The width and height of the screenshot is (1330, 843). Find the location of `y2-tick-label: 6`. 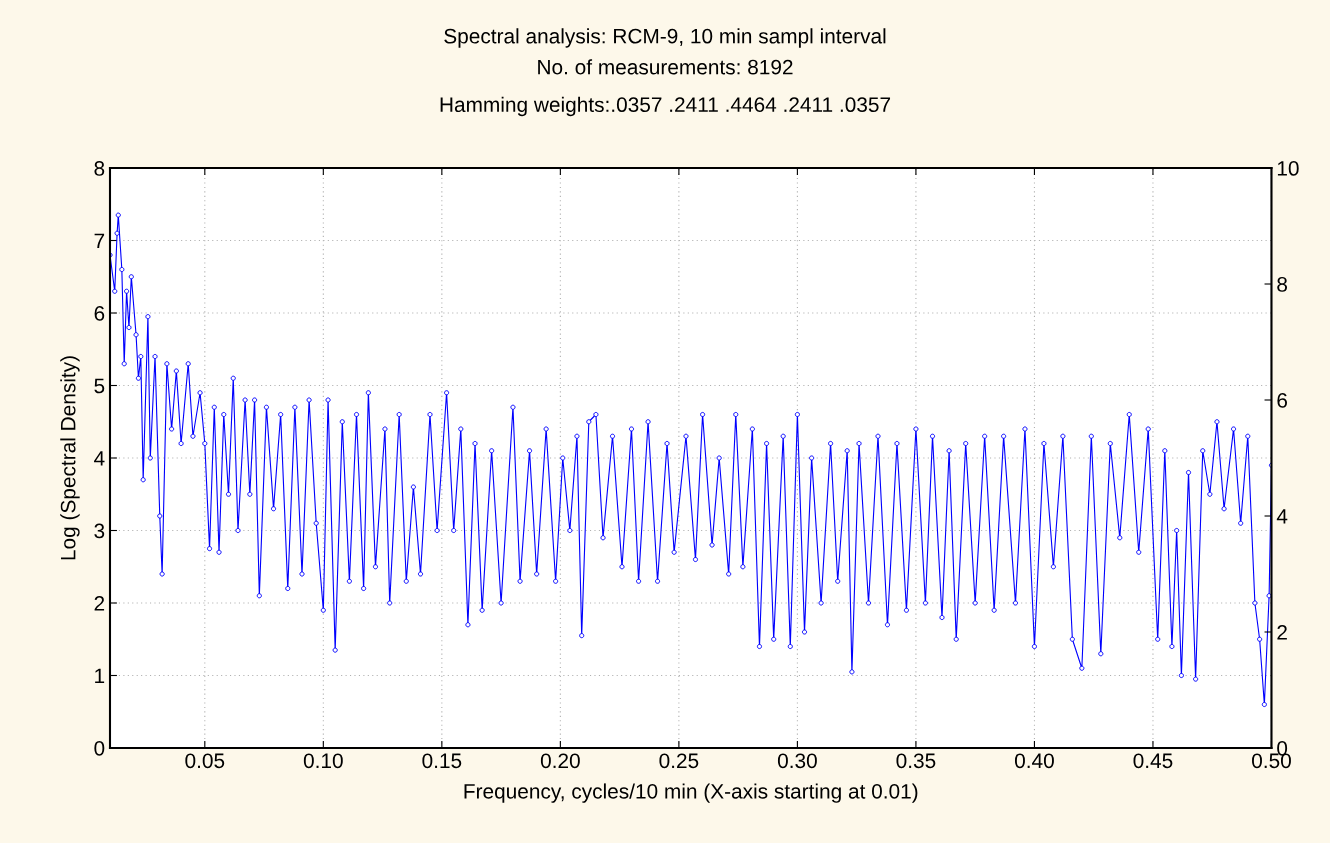

y2-tick-label: 6 is located at coordinates (1282, 400).